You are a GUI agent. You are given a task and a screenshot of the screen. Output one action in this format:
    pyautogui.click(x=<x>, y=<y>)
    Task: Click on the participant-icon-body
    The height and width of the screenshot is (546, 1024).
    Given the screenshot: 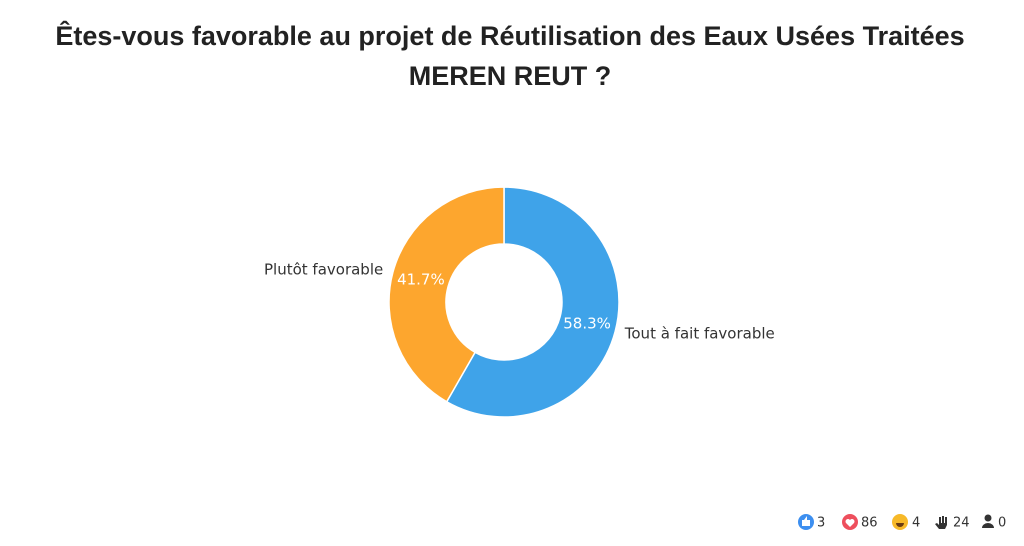 What is the action you would take?
    pyautogui.click(x=988, y=525)
    